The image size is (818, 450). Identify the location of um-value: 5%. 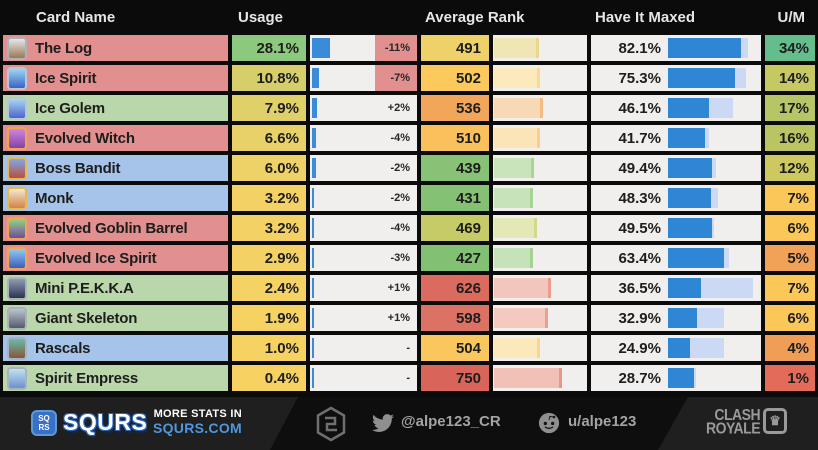
(798, 258).